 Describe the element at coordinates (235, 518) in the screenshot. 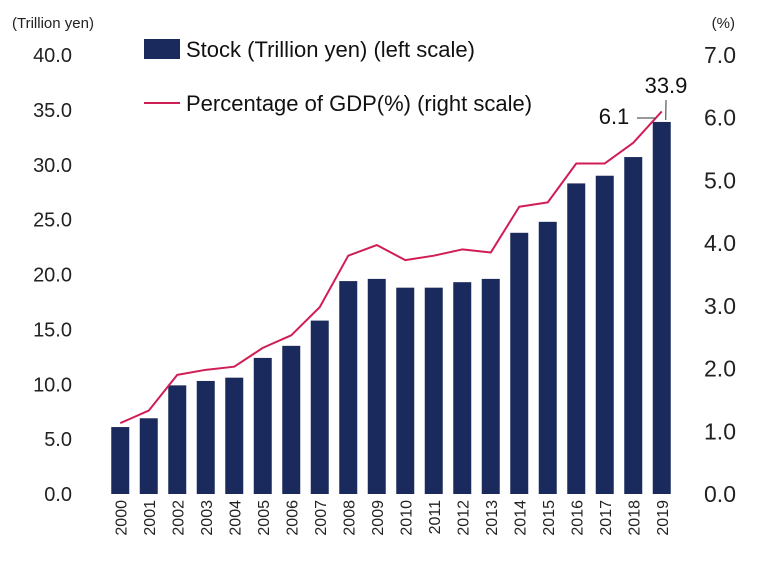

I see `x-axis-tick-label: 2004` at that location.